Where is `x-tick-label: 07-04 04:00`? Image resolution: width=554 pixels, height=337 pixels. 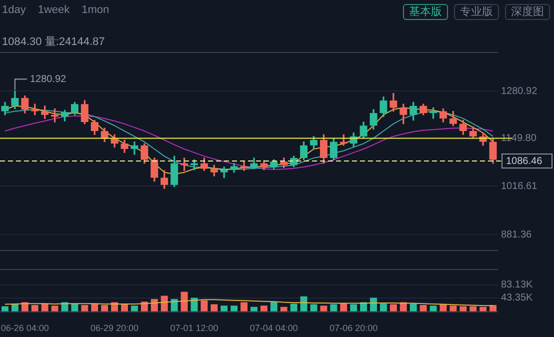
x-tick-label: 07-04 04:00 is located at coordinates (274, 328).